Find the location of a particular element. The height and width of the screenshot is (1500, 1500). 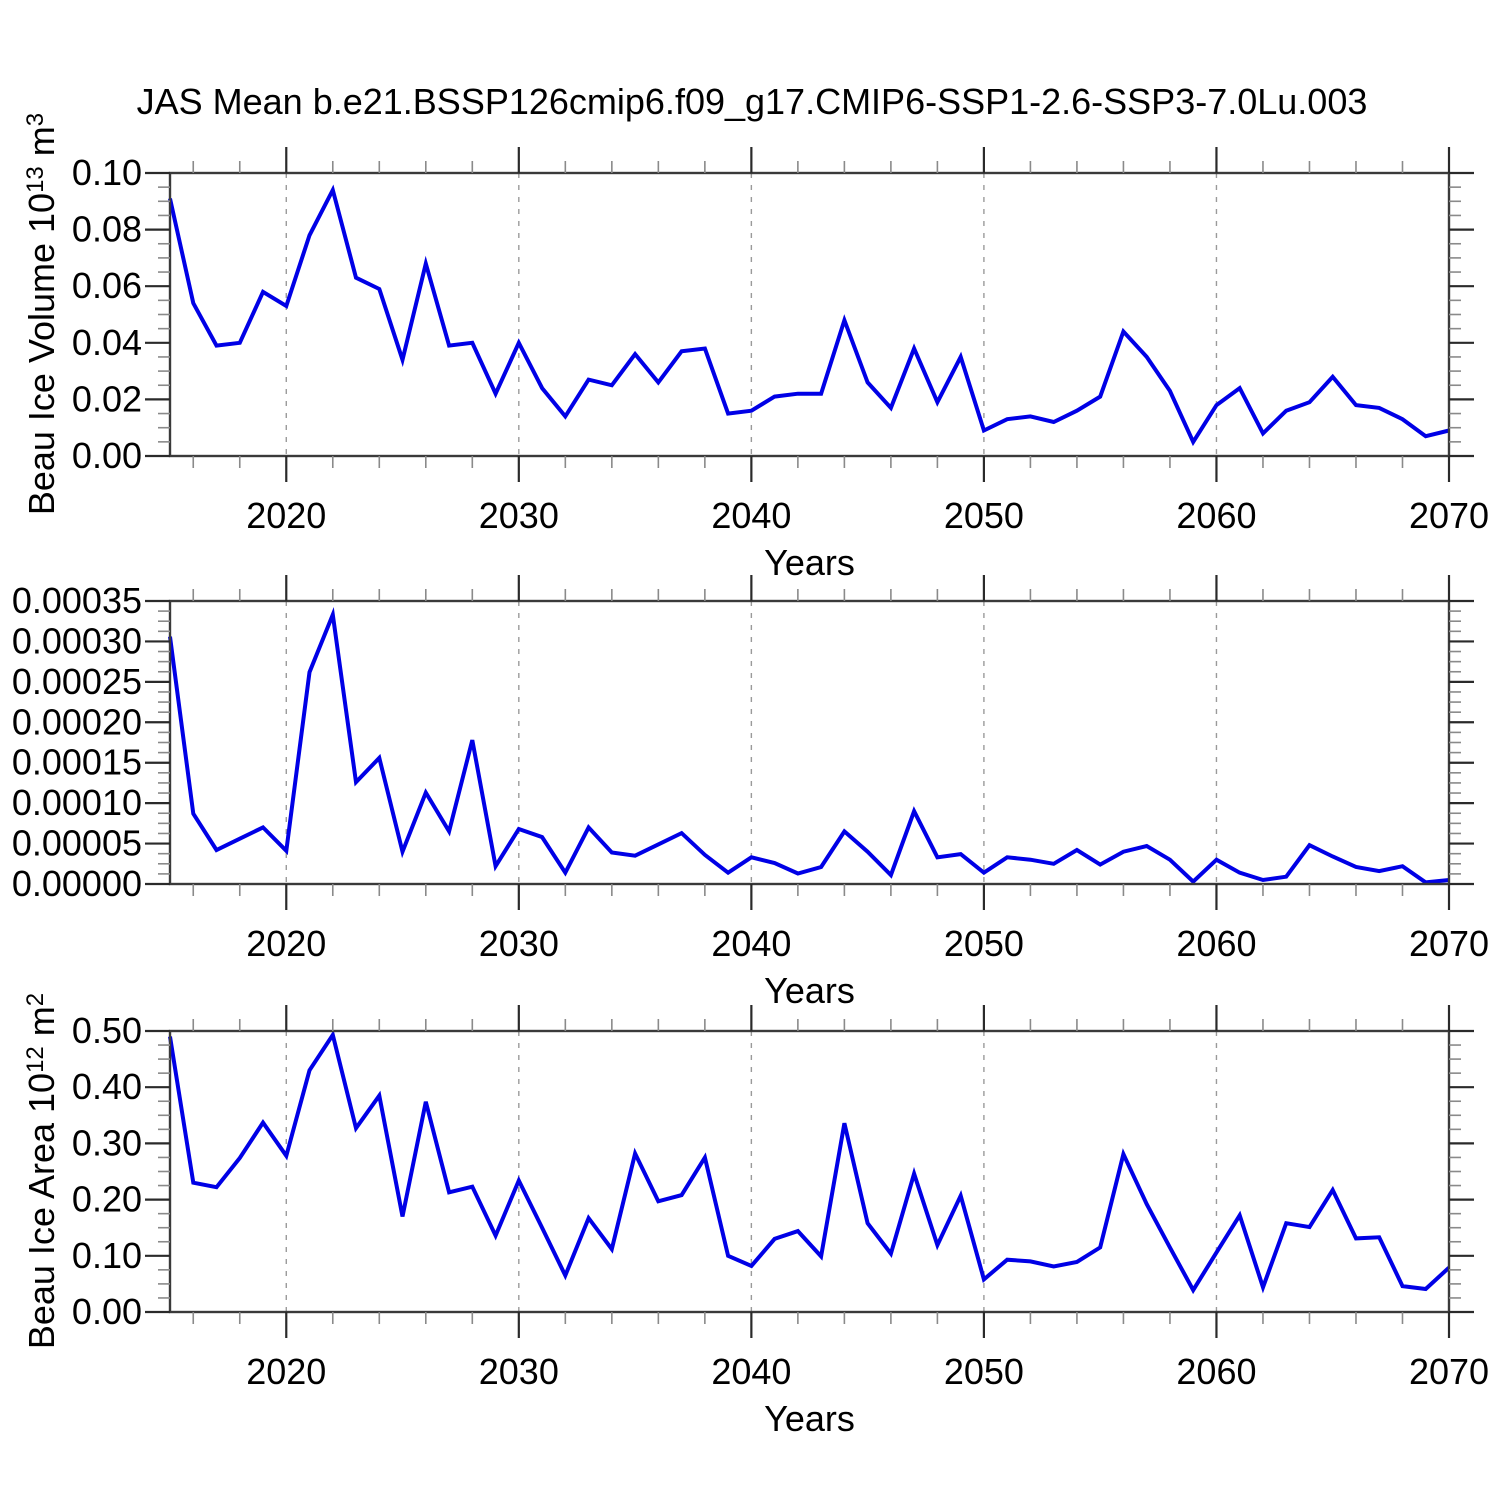

y-tick-label: 0.00010 is located at coordinates (77, 802).